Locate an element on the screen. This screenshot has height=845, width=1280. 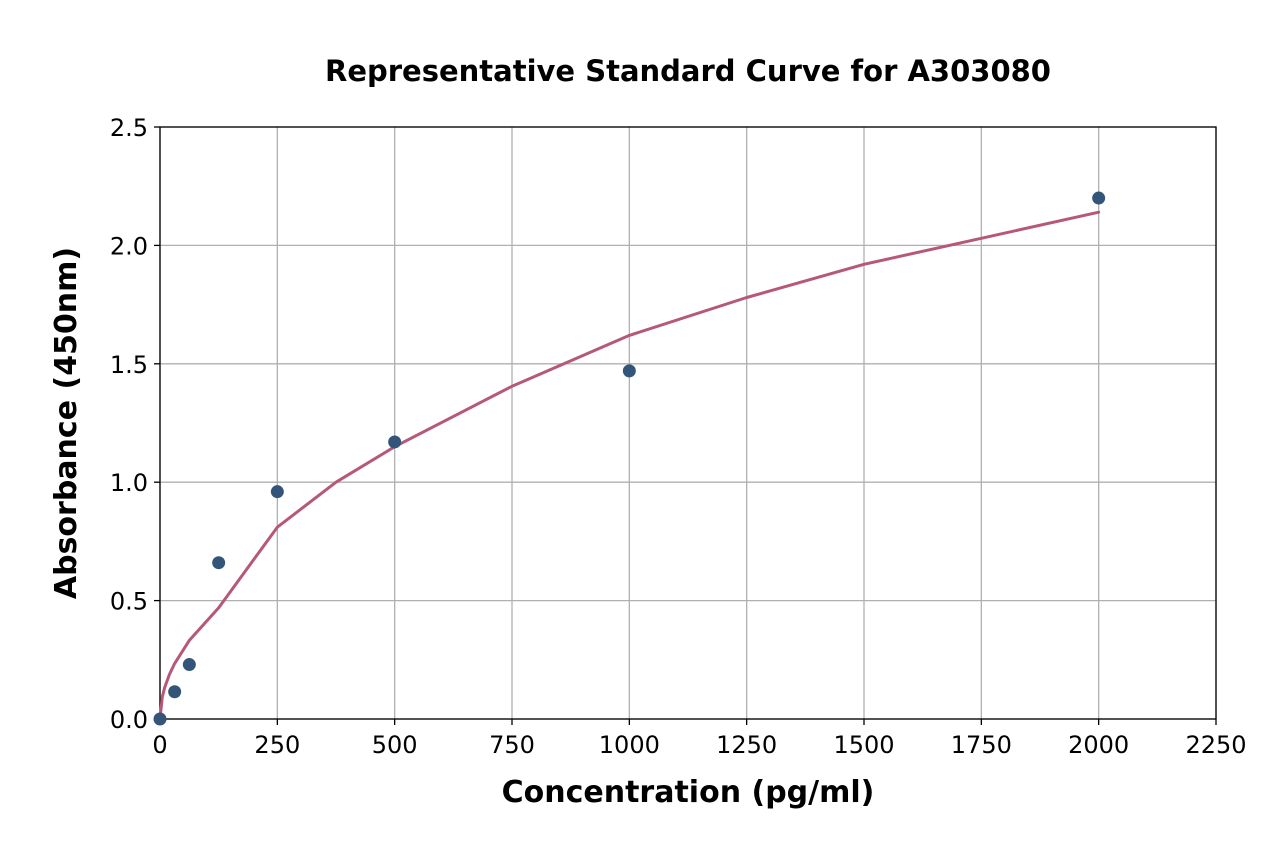
x-tick-label: 2000 is located at coordinates (1098, 745).